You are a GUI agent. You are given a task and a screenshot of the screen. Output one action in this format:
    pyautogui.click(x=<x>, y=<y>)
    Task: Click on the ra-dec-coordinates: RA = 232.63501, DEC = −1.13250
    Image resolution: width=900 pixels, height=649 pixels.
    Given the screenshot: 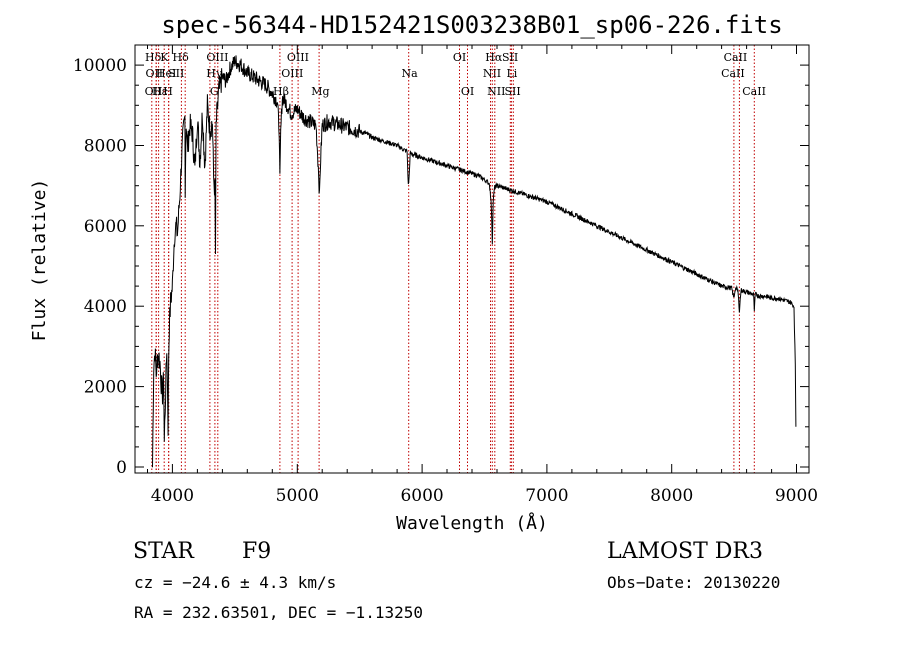 What is the action you would take?
    pyautogui.click(x=278, y=612)
    